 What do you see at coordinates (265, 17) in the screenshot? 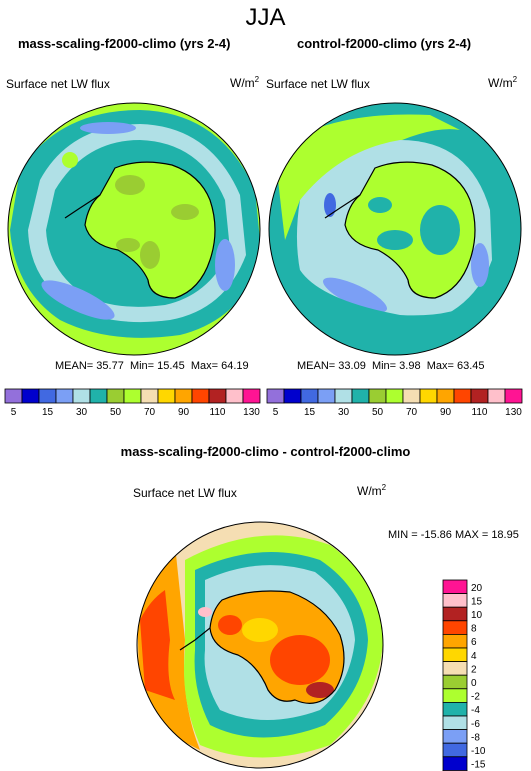
I see `season-title: JJA` at bounding box center [265, 17].